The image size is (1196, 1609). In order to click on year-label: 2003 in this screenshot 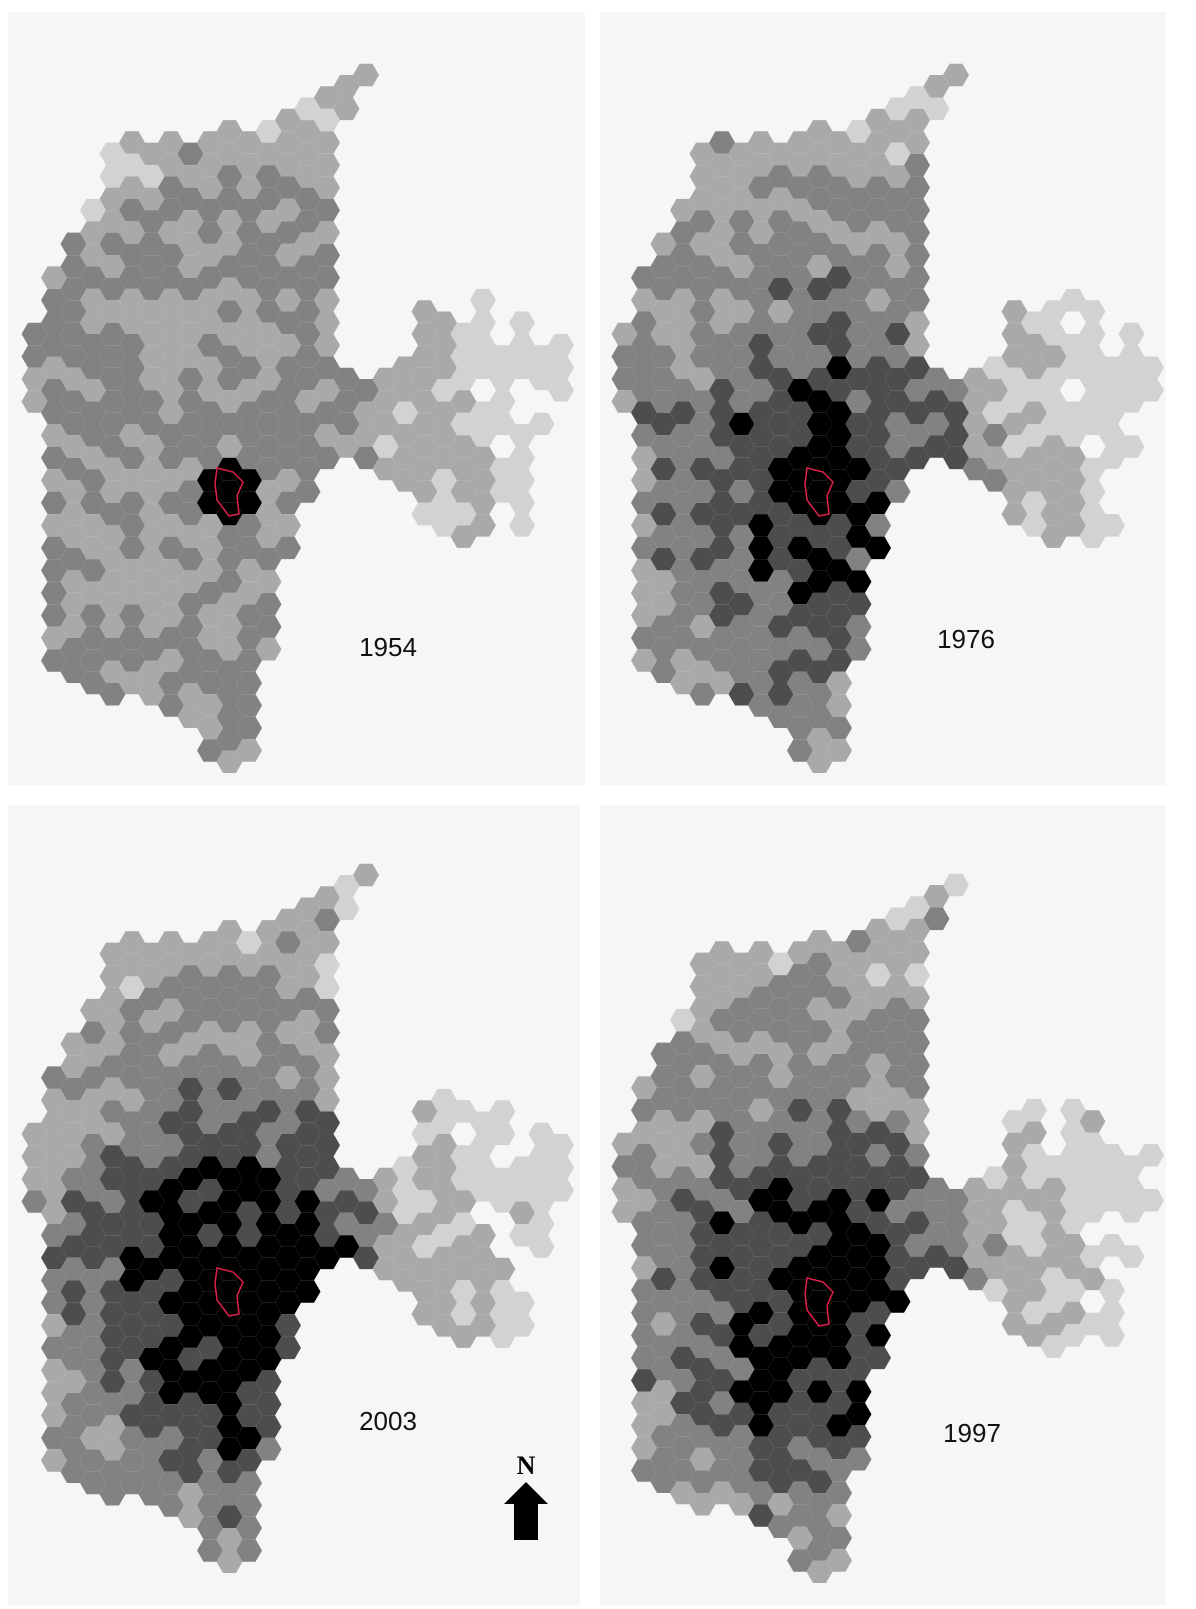, I will do `click(388, 1421)`.